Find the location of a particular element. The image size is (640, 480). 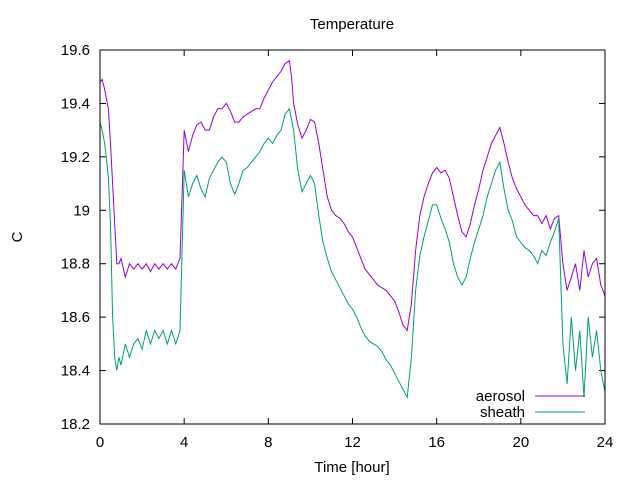

legend-label: sheath is located at coordinates (502, 412).